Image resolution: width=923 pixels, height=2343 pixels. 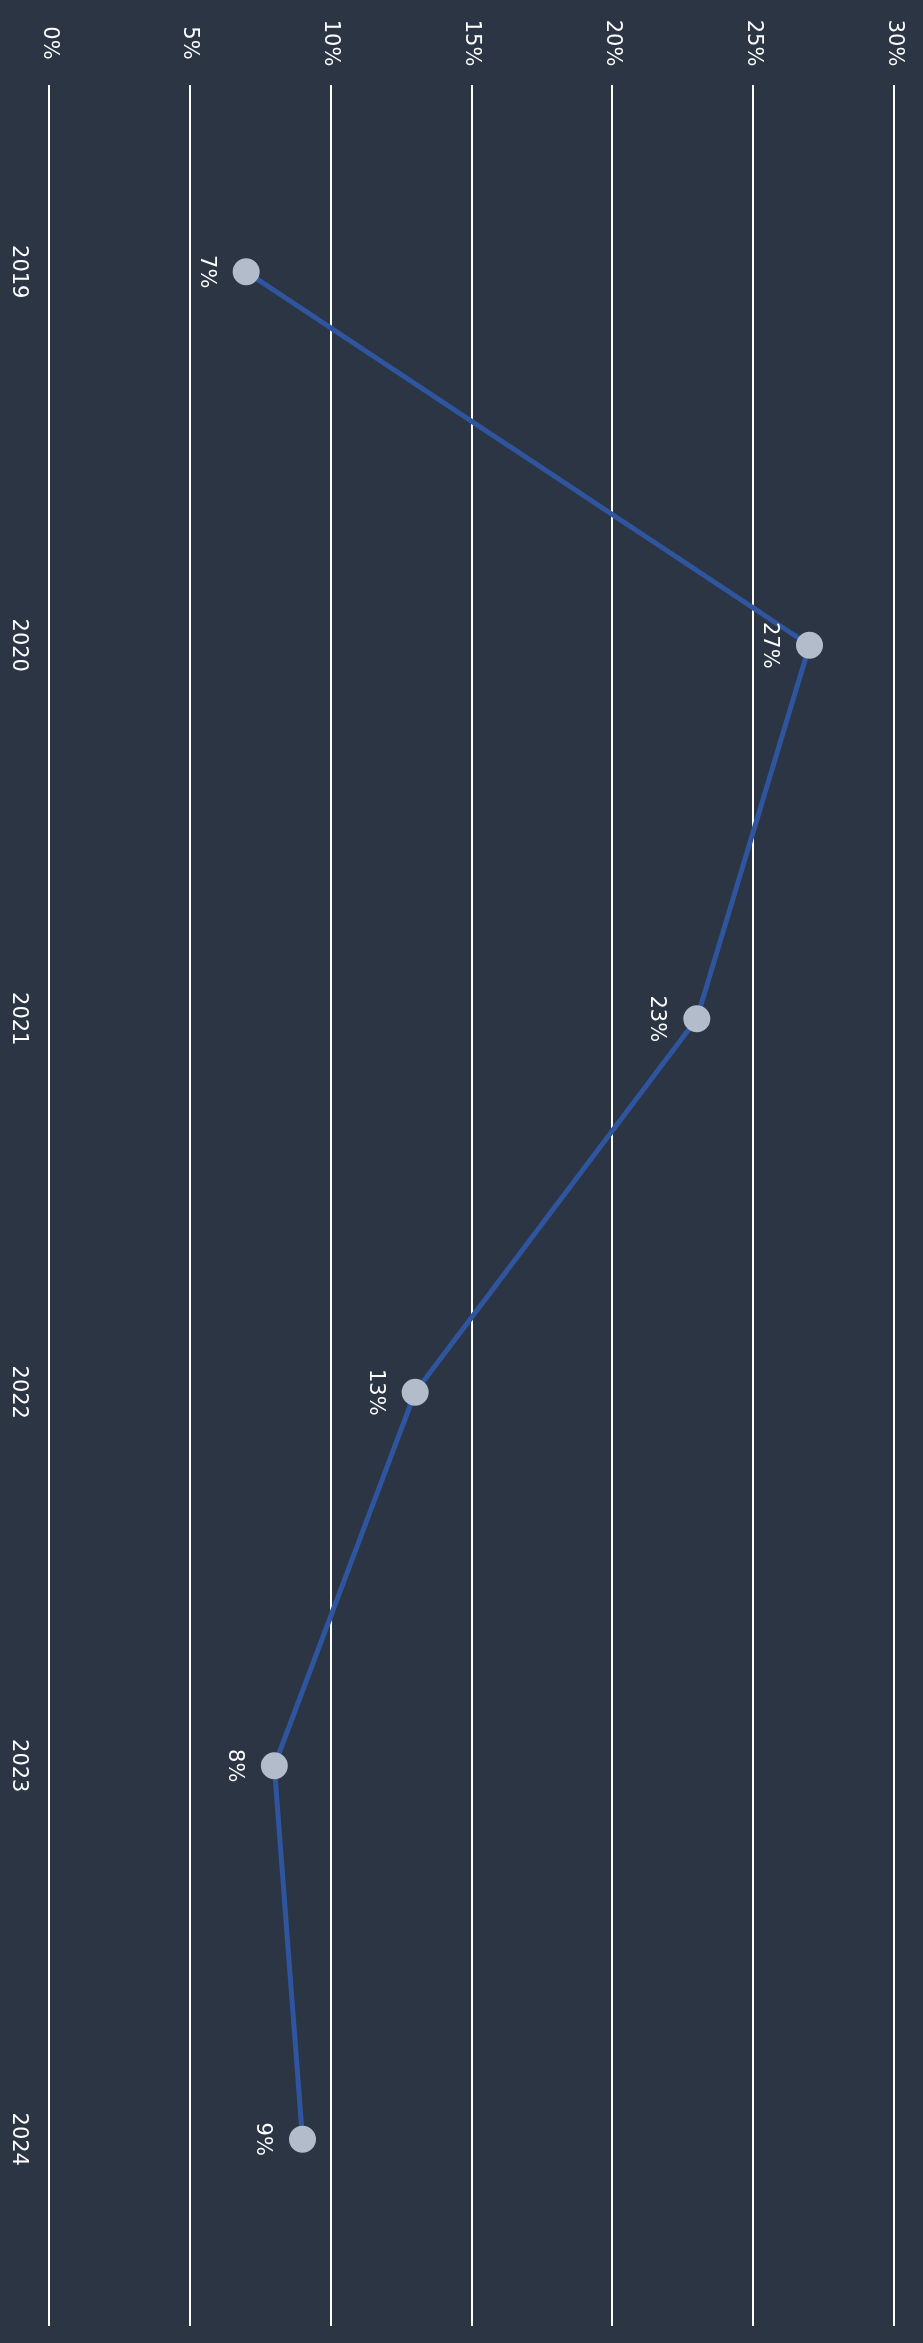 What do you see at coordinates (264, 2139) in the screenshot?
I see `data-label: 9%` at bounding box center [264, 2139].